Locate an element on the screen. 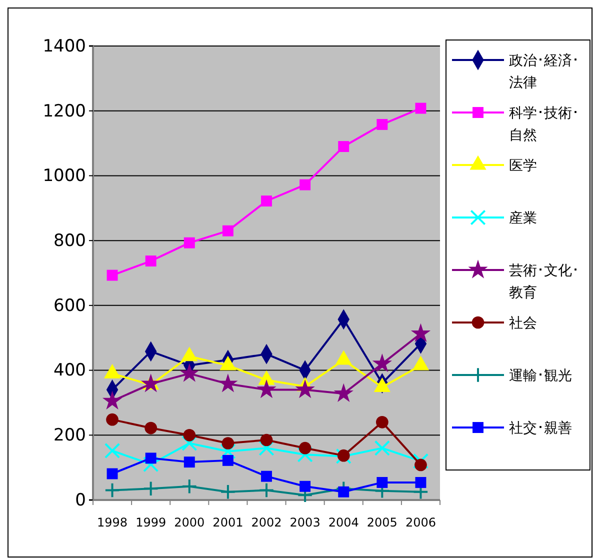 This screenshot has width=593, height=558. x-tick-label: 1998 is located at coordinates (112, 523).